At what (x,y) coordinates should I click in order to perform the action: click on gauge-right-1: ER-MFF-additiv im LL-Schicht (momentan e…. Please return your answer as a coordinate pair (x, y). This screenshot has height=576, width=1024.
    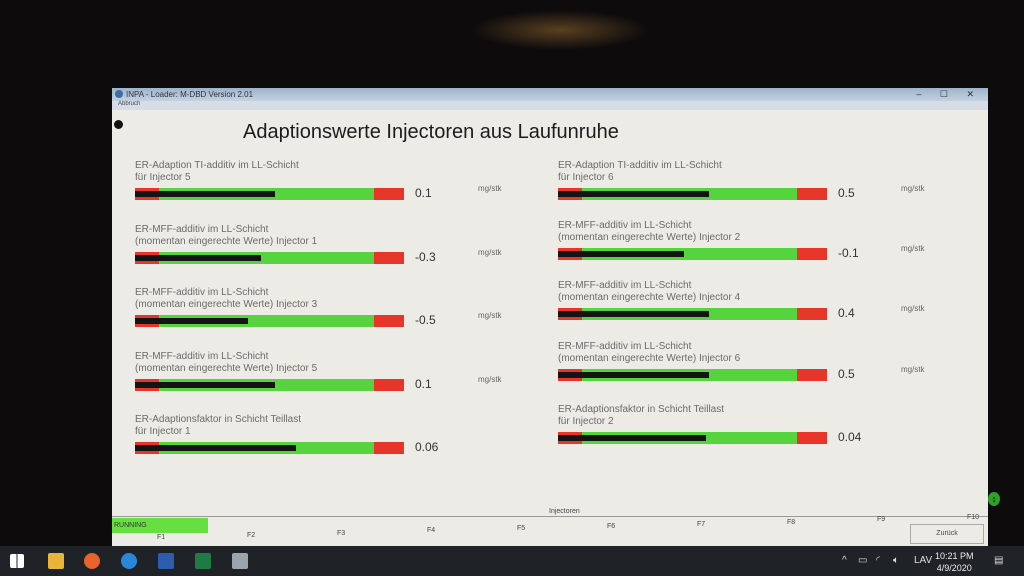
    Looking at the image, I should click on (768, 250).